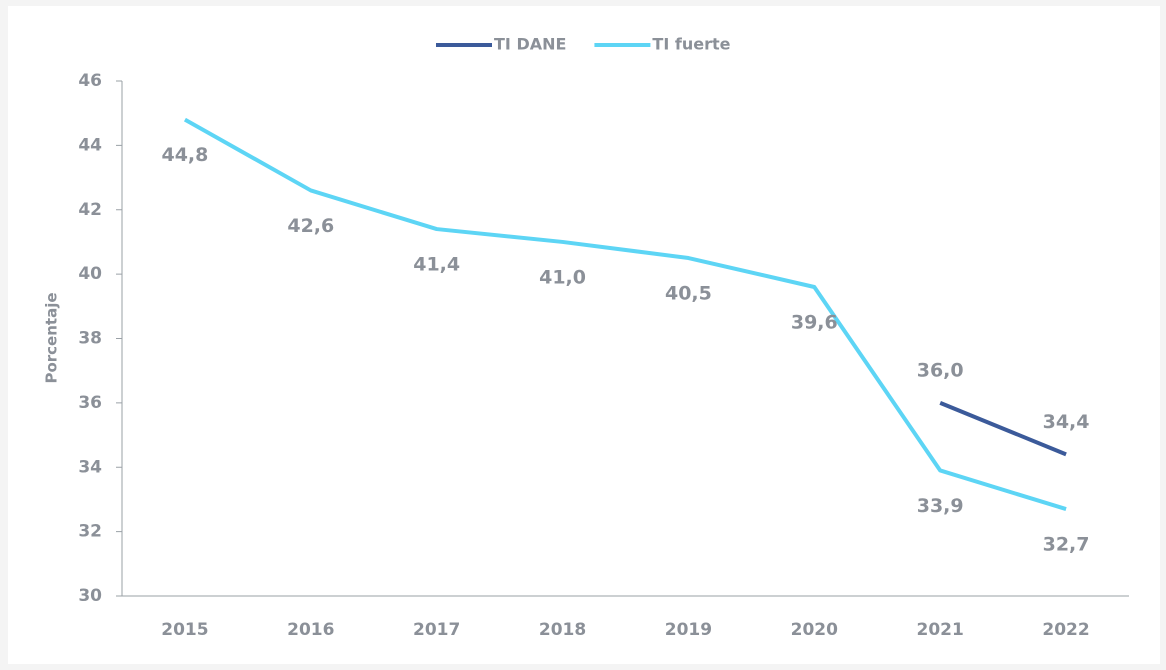  What do you see at coordinates (90, 403) in the screenshot?
I see `y-tick-label: 36` at bounding box center [90, 403].